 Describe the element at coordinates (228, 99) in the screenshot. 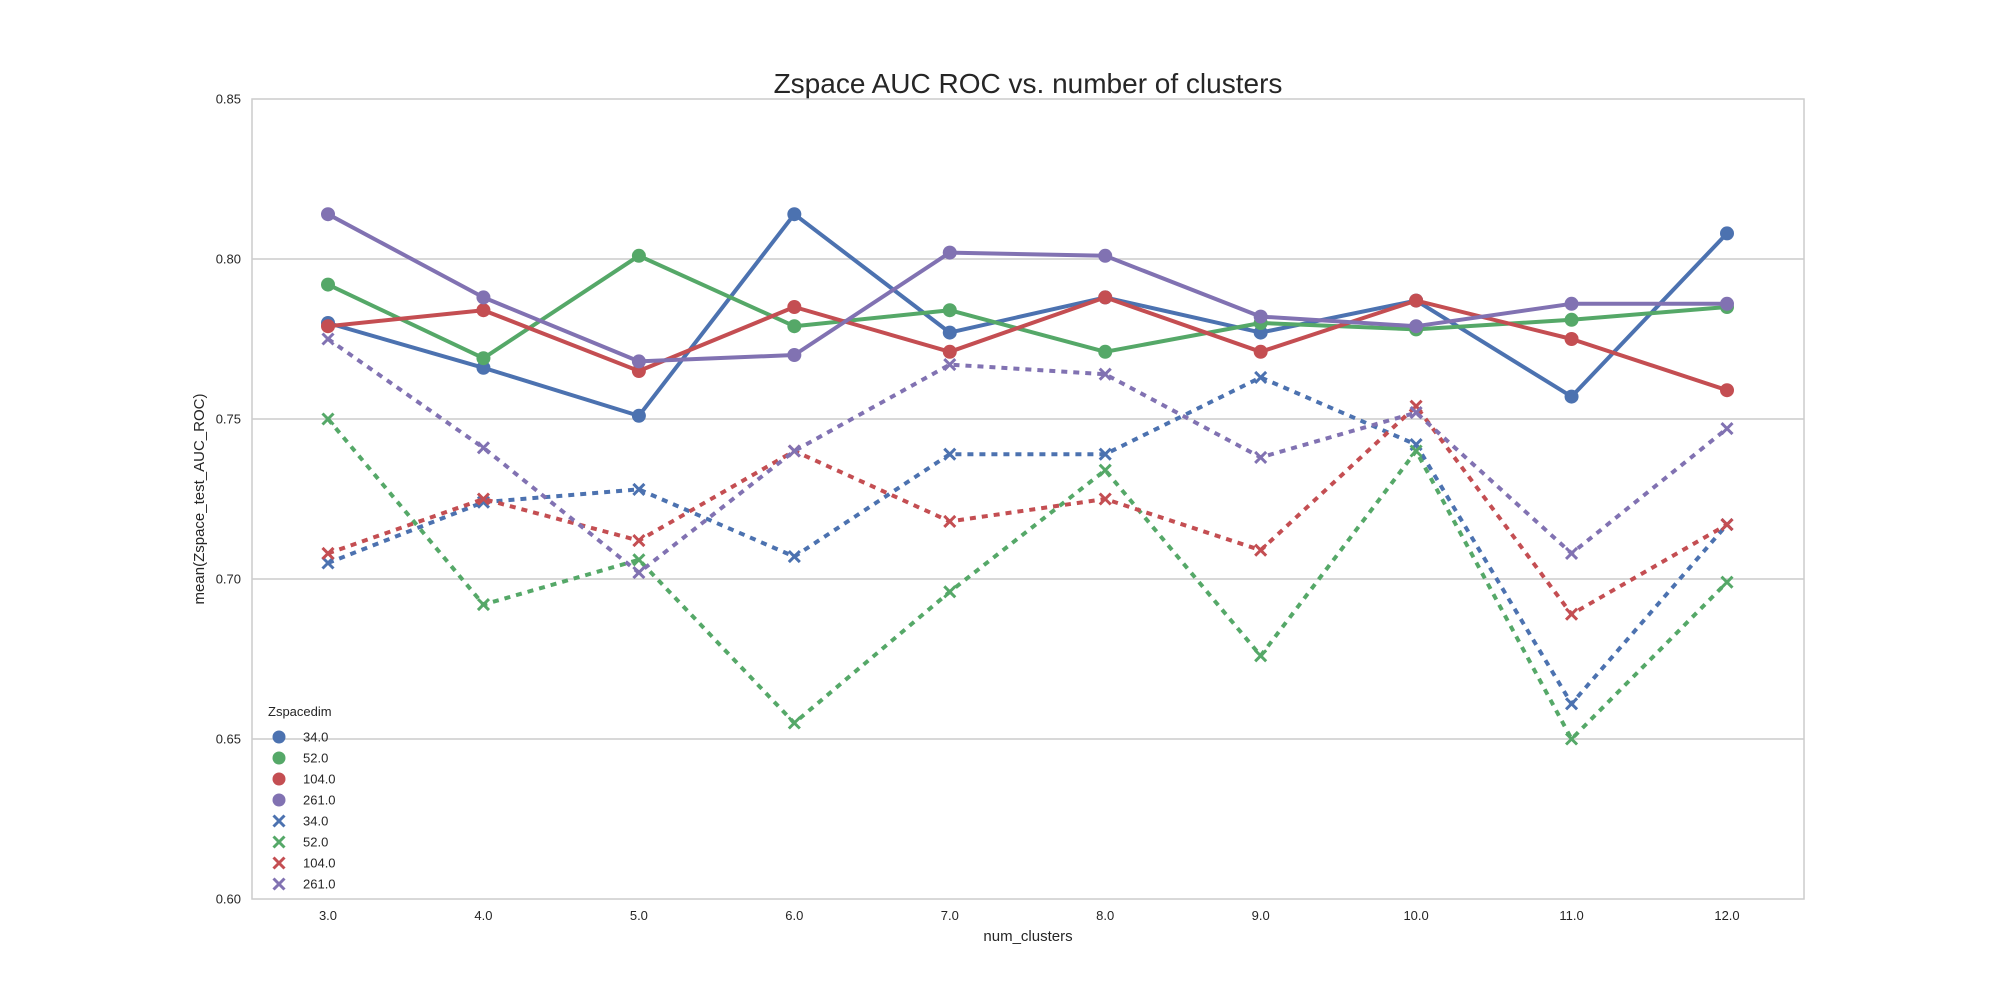

I see `y-tick-label: 0.85` at that location.